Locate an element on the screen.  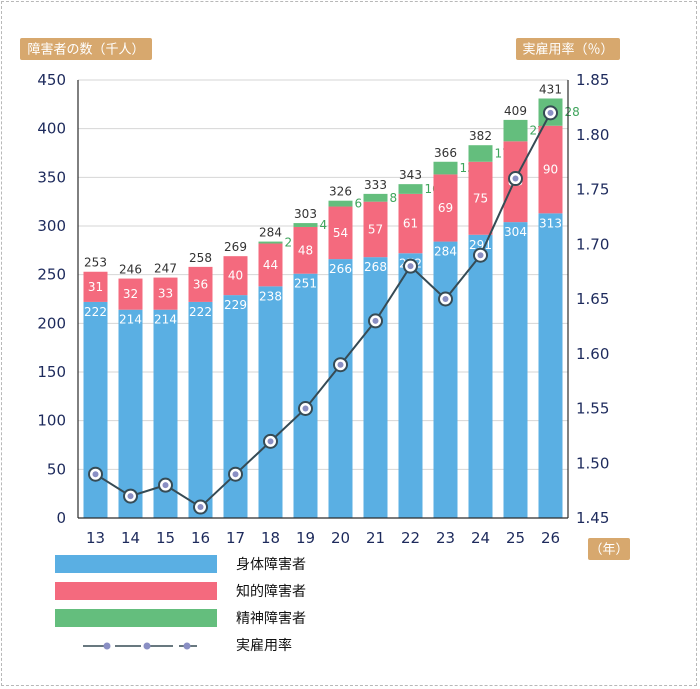
right-tick-1.75: 1.75 is located at coordinates (592, 190).